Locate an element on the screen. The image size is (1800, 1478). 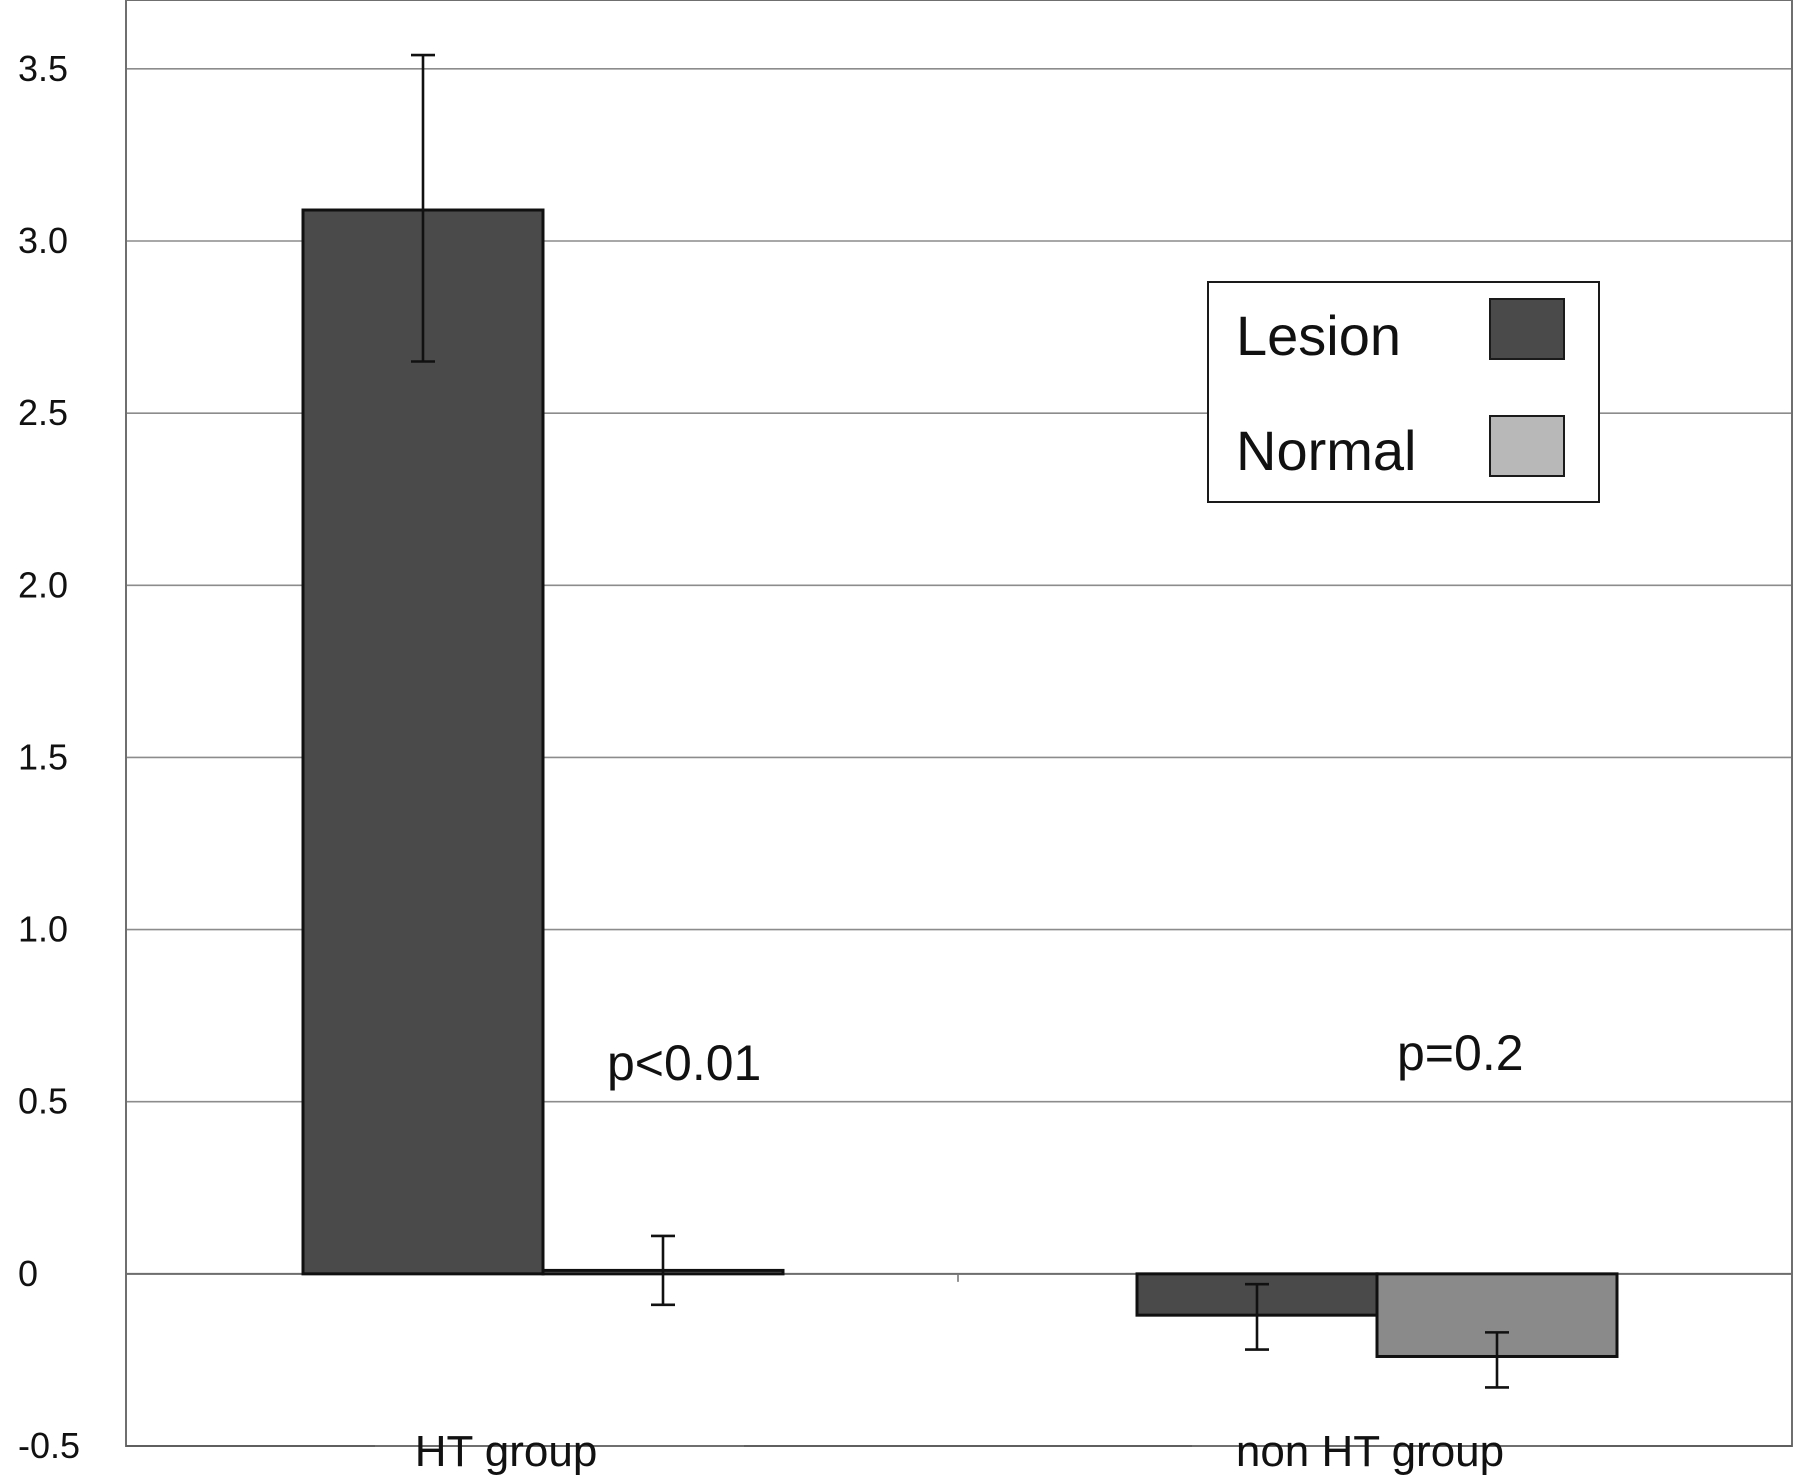
y-tick-label: 0.5 is located at coordinates (43, 1101).